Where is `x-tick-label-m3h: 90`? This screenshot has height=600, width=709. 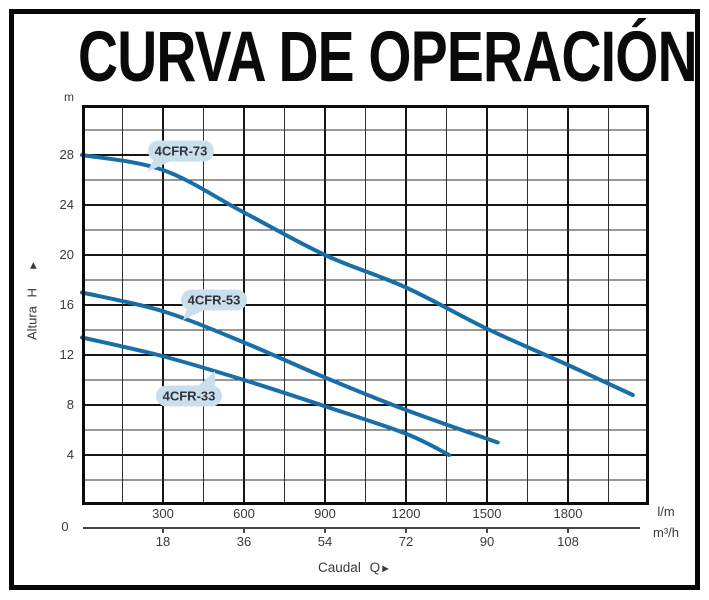 x-tick-label-m3h: 90 is located at coordinates (487, 541).